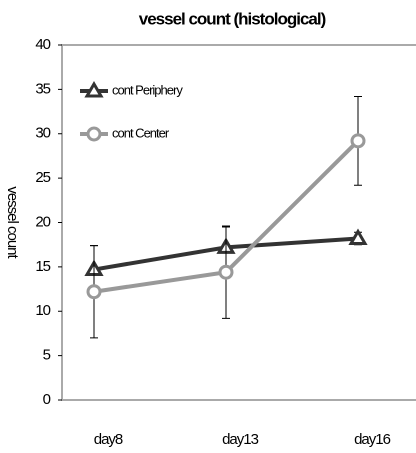 This screenshot has height=453, width=416. What do you see at coordinates (42, 44) in the screenshot?
I see `y-tick-label: 40` at bounding box center [42, 44].